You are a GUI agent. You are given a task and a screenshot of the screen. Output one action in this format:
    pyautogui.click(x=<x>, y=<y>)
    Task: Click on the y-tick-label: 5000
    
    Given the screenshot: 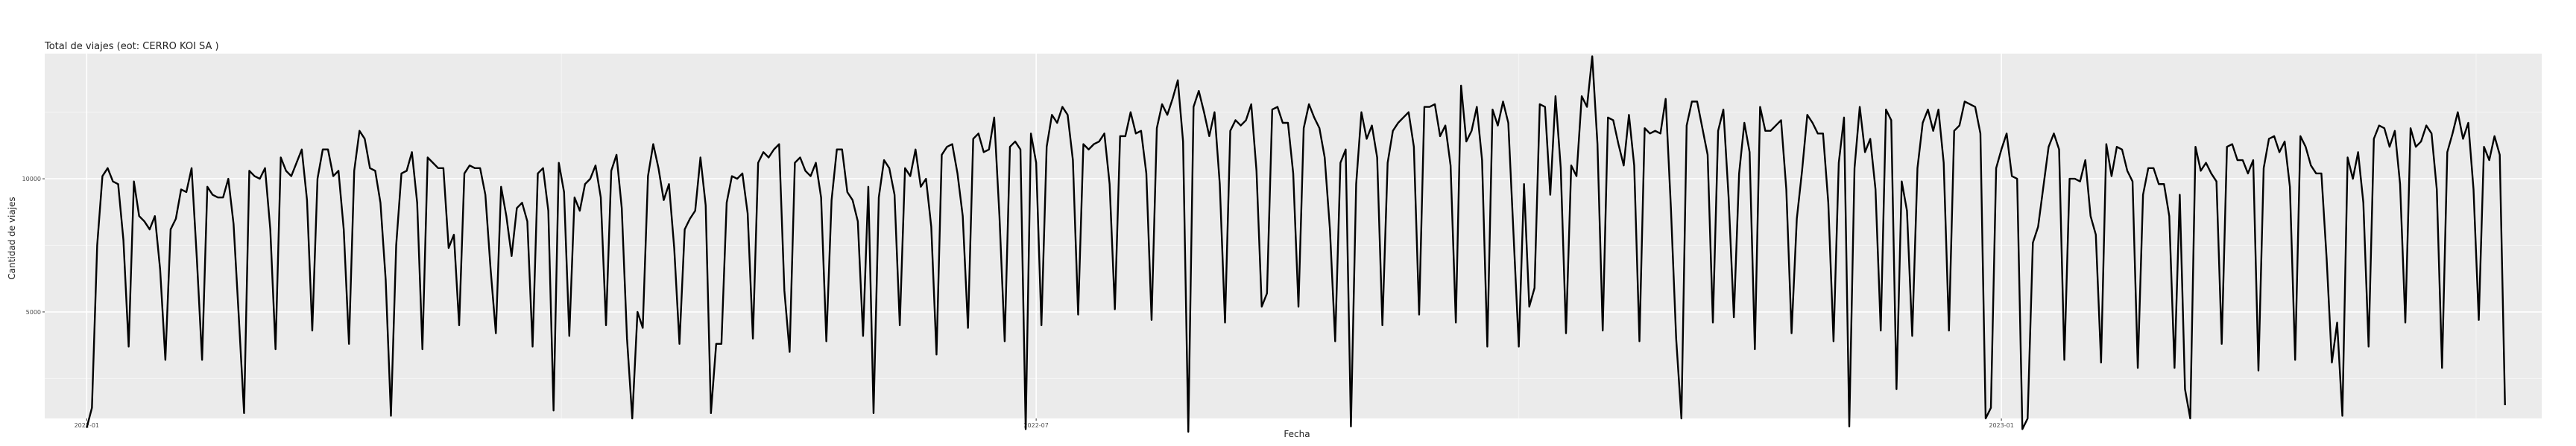 What is the action you would take?
    pyautogui.click(x=34, y=312)
    